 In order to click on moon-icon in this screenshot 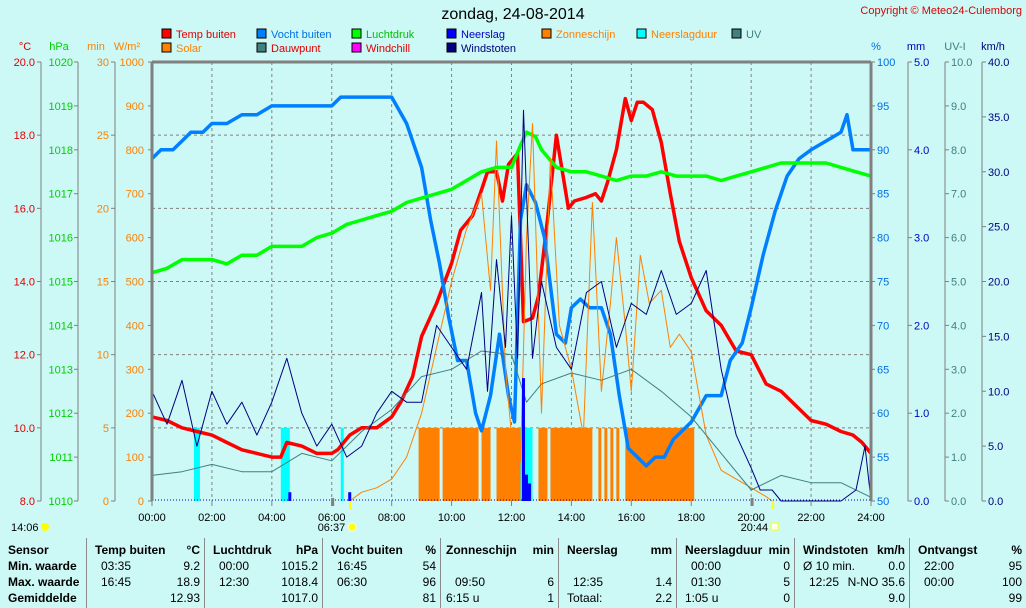, I will do `click(774, 526)`.